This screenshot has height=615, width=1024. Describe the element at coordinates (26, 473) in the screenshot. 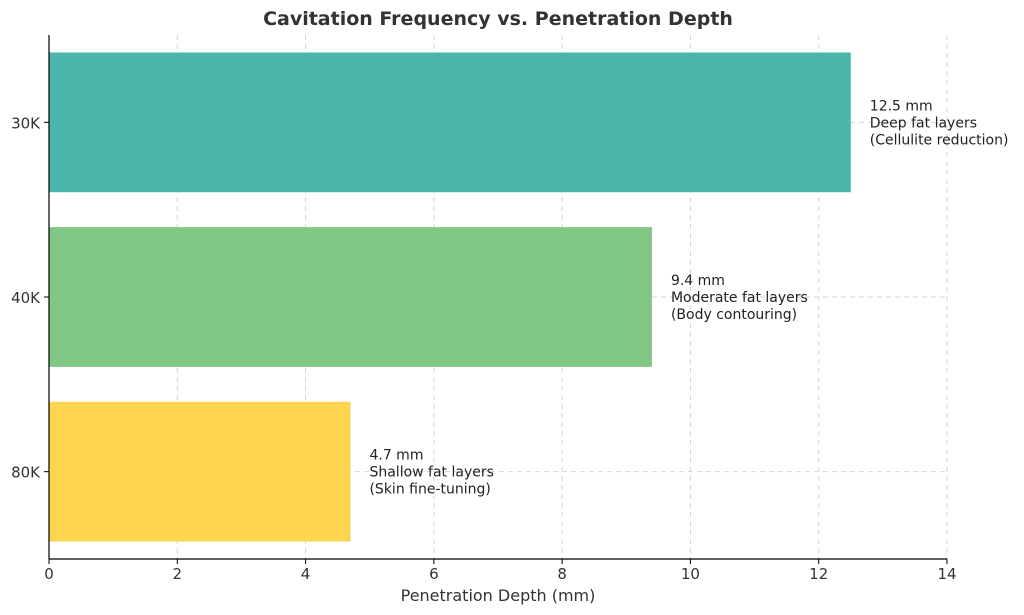

I see `y-tick-label: 80K` at that location.